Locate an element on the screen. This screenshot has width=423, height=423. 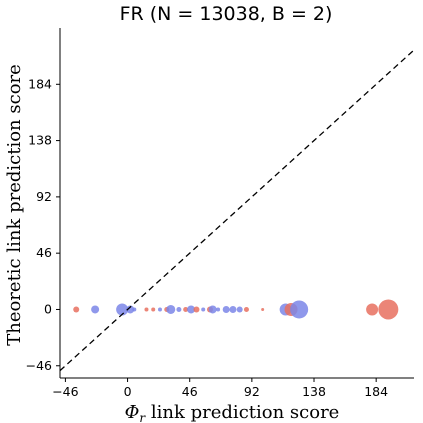
x-tick-label: 0 is located at coordinates (128, 391).